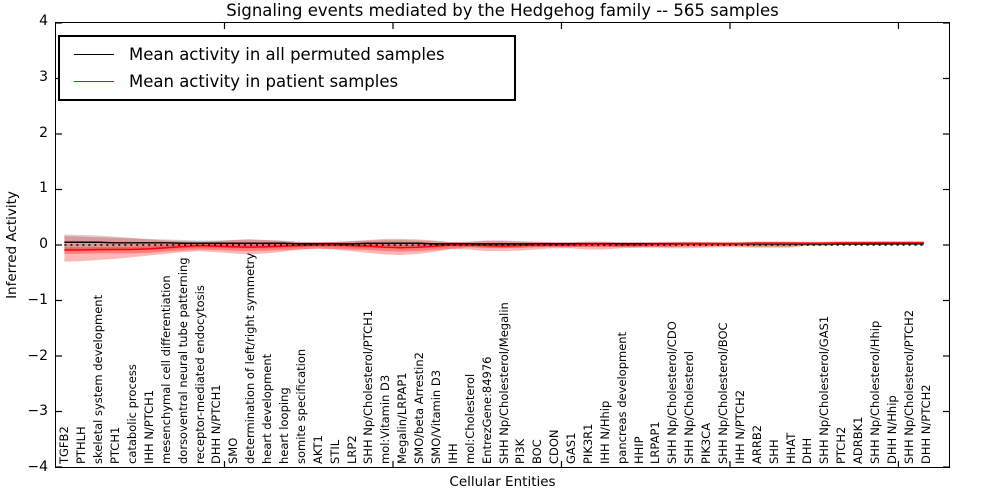  Describe the element at coordinates (790, 448) in the screenshot. I see `x-category-label: HHAT` at that location.